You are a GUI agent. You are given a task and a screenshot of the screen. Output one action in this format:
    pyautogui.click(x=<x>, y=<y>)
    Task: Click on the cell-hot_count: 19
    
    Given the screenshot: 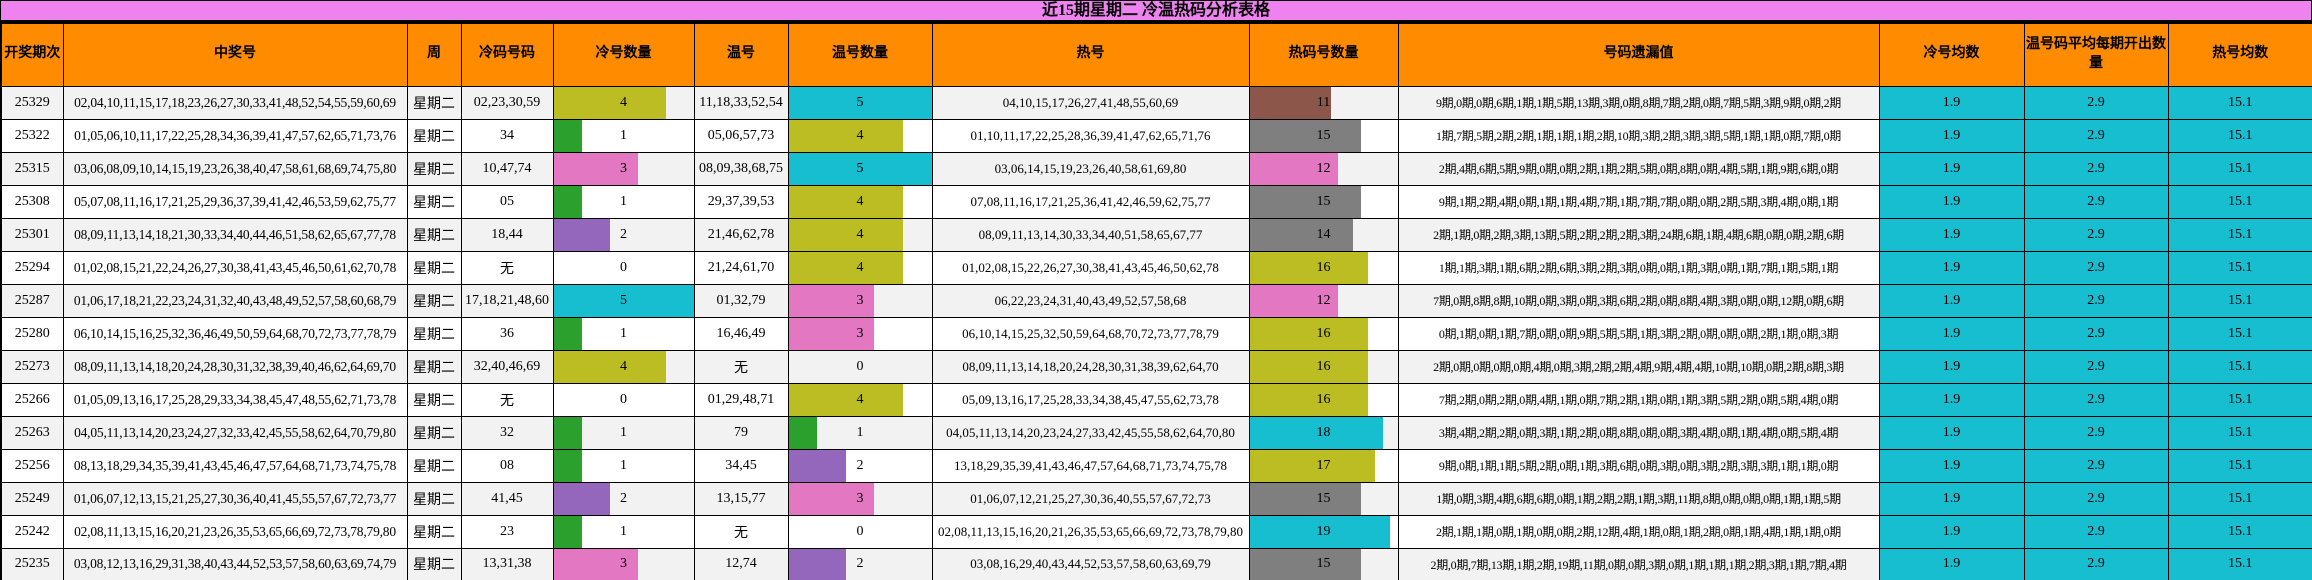 What is the action you would take?
    pyautogui.click(x=1323, y=531)
    